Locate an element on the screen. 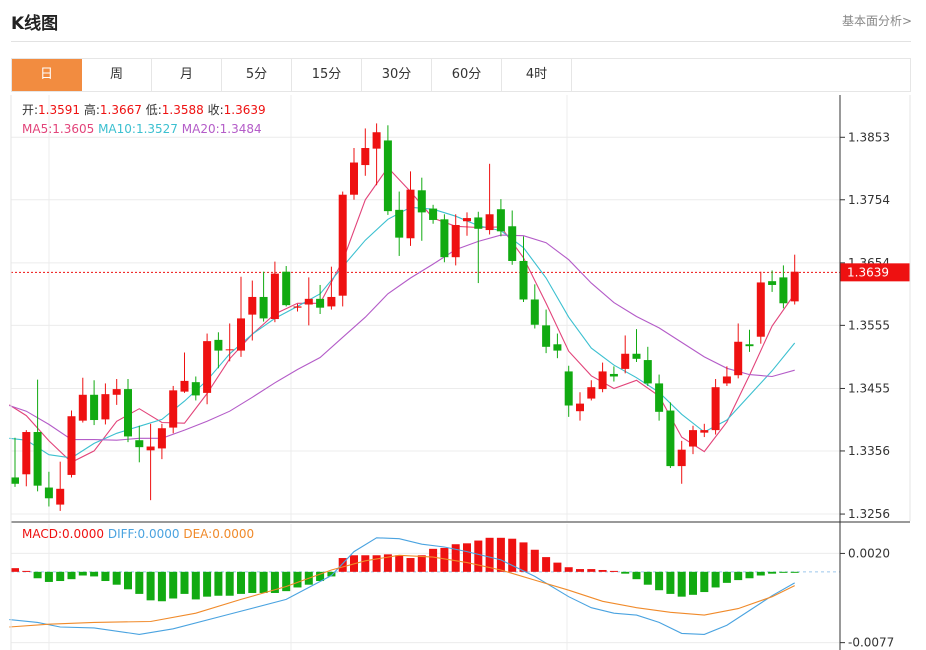 This screenshot has width=926, height=650. ohlc-line: 开:1.3591 高:1.3667 低:1.3588 收:1.3639 is located at coordinates (144, 109).